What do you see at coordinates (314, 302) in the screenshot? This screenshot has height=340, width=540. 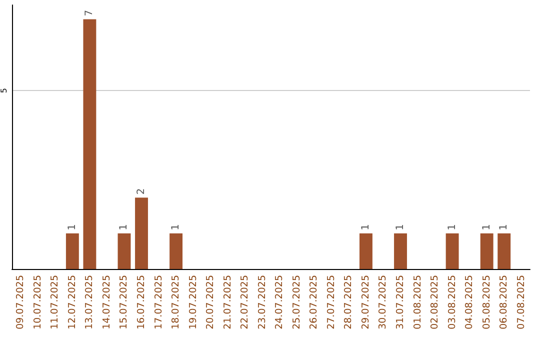 I see `x-tick-label: 26.07.2025` at bounding box center [314, 302].